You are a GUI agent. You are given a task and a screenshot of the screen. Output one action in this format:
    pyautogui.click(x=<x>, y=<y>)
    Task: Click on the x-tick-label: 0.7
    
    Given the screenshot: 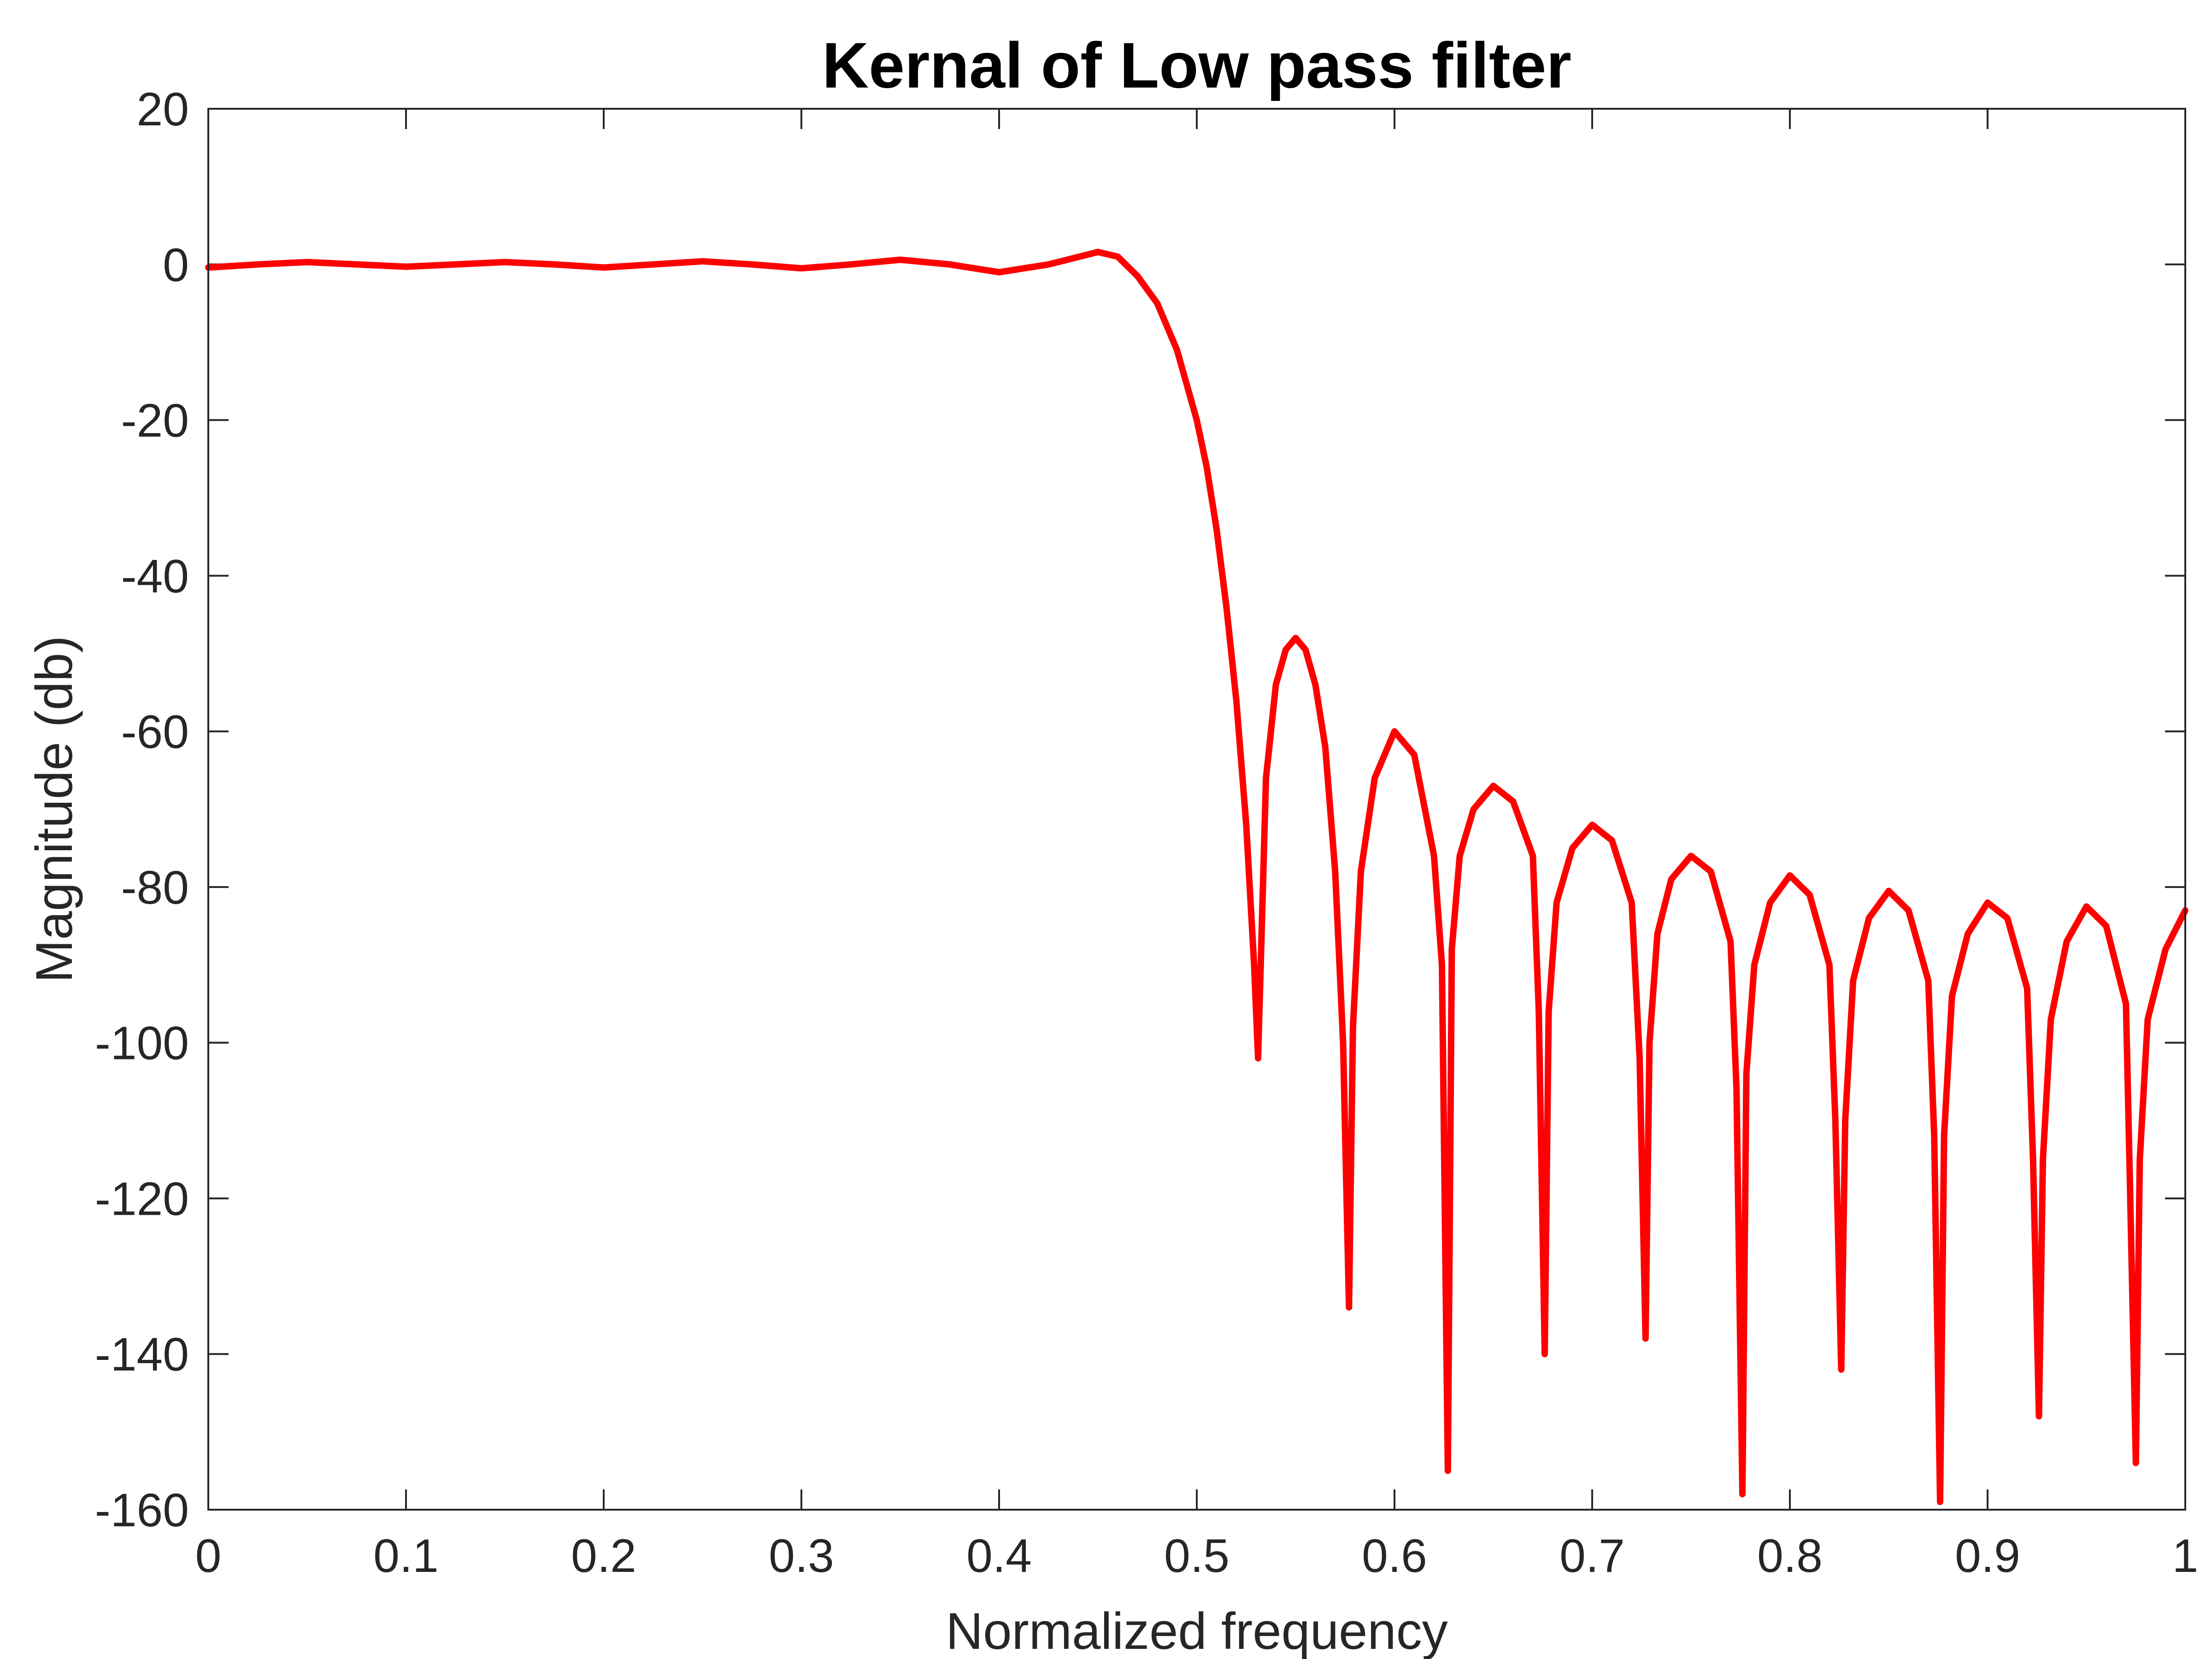 What is the action you would take?
    pyautogui.click(x=1592, y=1556)
    